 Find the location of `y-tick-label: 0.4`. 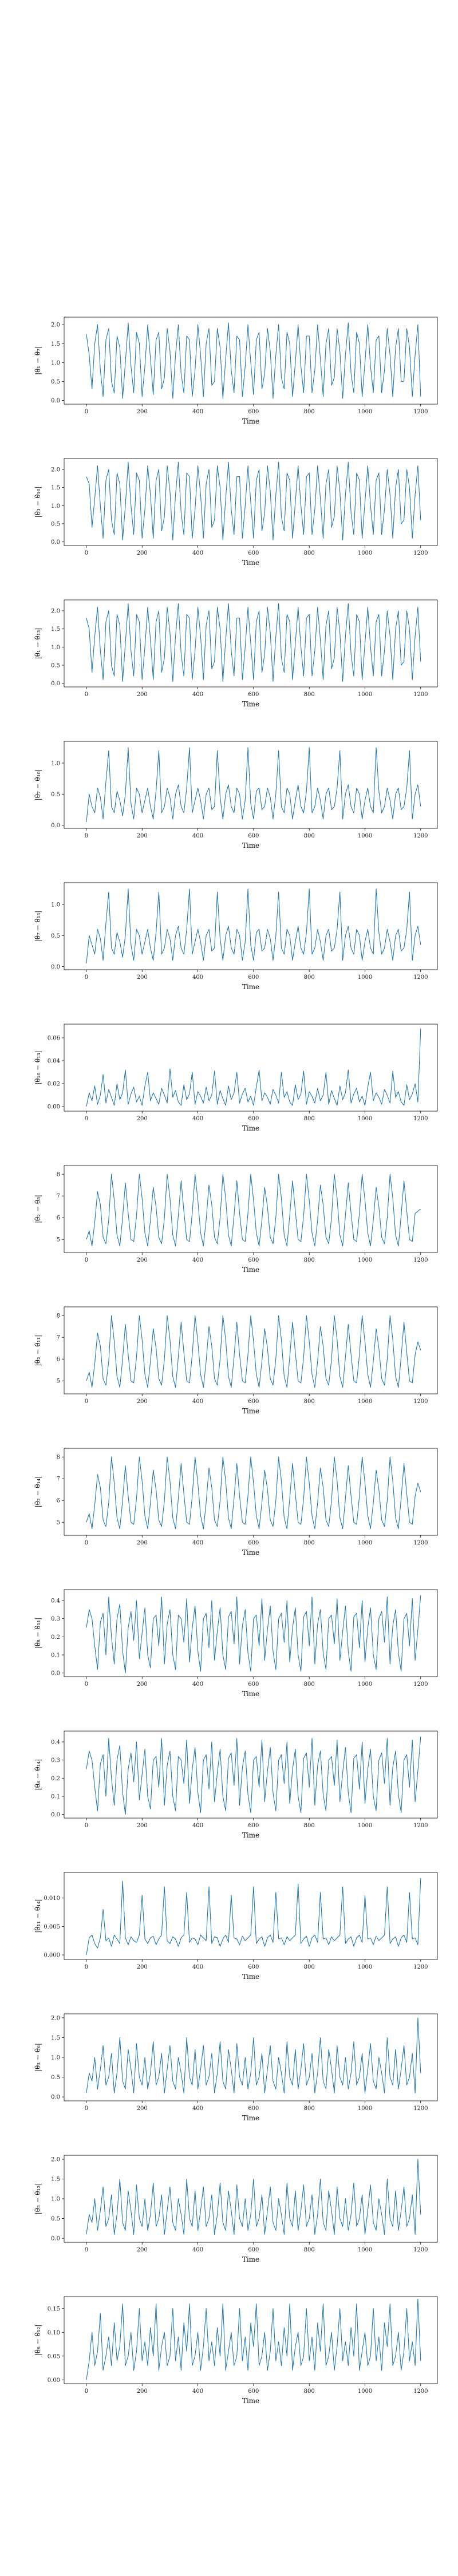

y-tick-label: 0.4 is located at coordinates (56, 1743).